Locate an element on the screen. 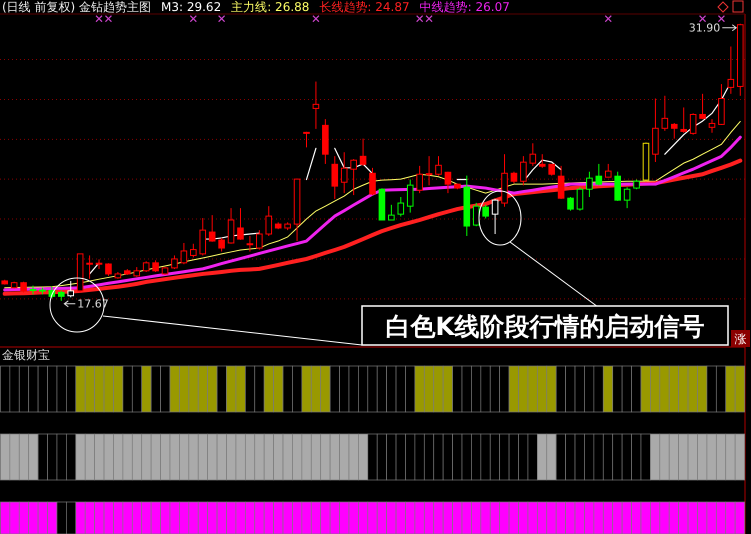 This screenshot has width=751, height=534. annotation: 31.90 is located at coordinates (704, 28).